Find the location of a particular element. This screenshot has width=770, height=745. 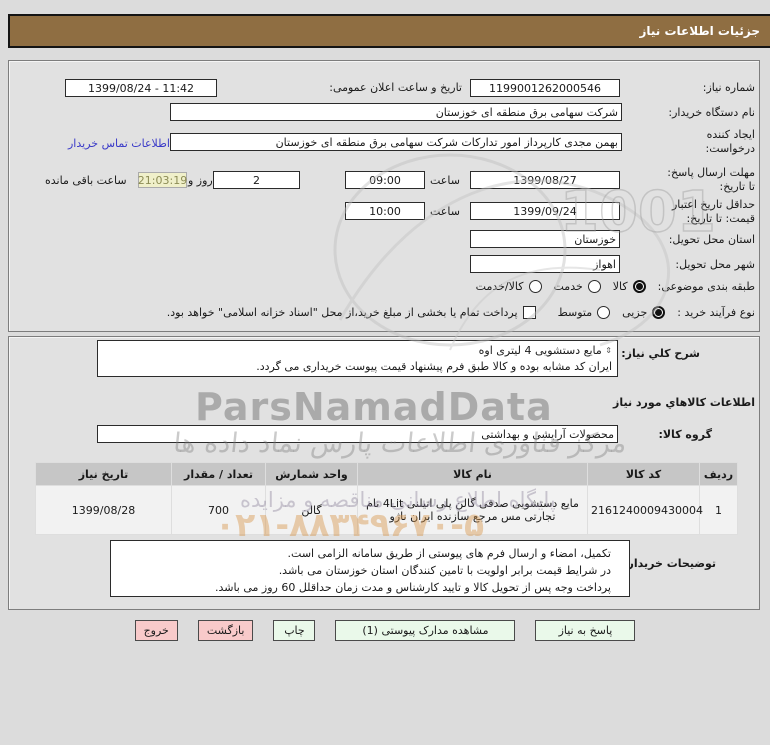

buyer-org-value: شرکت سهامی برق منطقه ای خوزستان is located at coordinates (526, 112).